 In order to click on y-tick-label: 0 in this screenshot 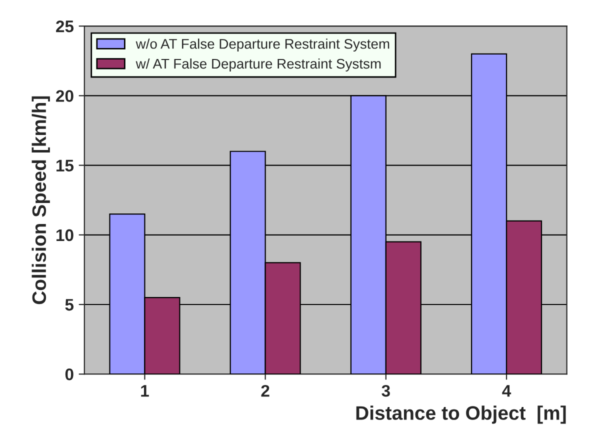, I will do `click(69, 374)`.